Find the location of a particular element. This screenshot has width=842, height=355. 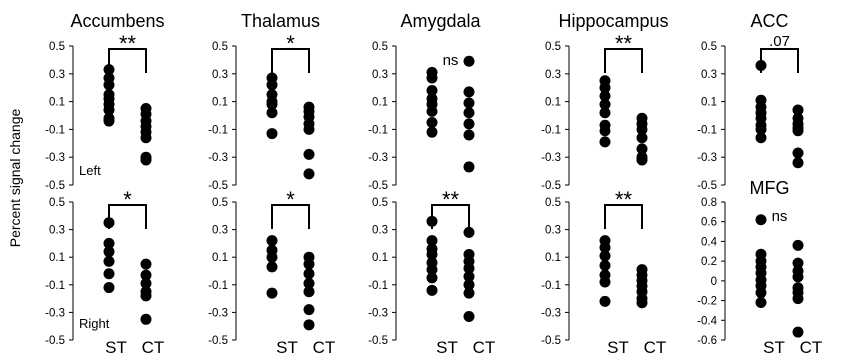

panel-acc: 0.5 0.3 0.1 -0.1 -0.3 -0.5 .07 ACC is located at coordinates (750, 101).